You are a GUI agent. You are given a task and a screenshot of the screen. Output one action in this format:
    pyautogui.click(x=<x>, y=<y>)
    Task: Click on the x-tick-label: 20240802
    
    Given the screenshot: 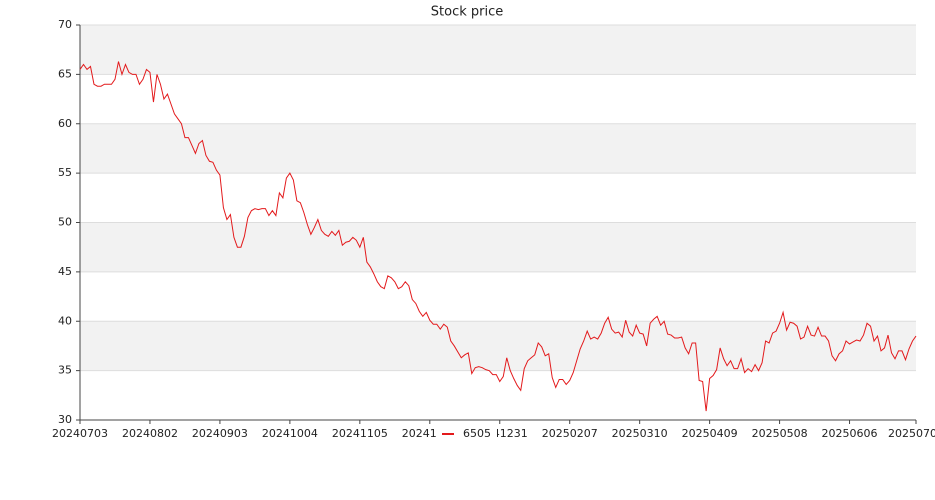 What is the action you would take?
    pyautogui.click(x=150, y=433)
    